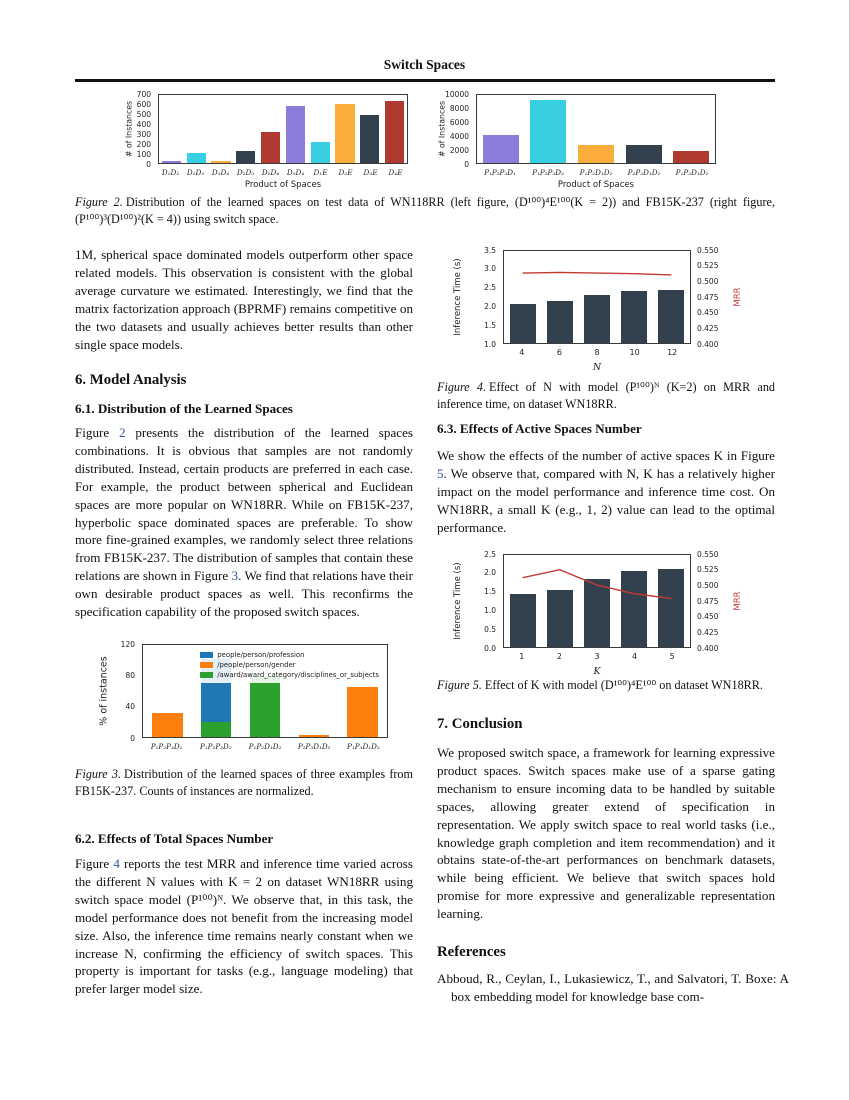  I want to click on section-heading-active-spaces: 6.3. Effects of Active Spaces Number, so click(539, 428).